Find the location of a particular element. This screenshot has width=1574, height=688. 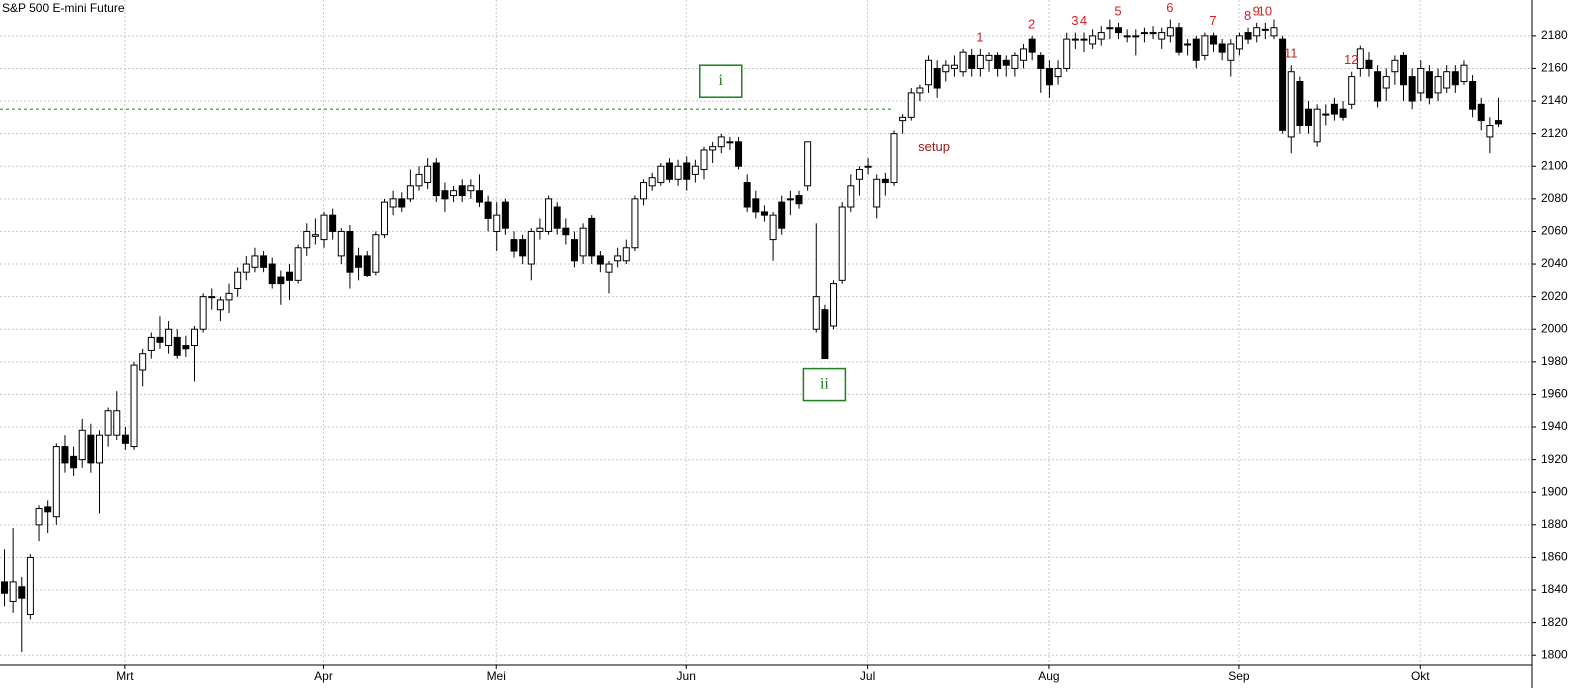

wave-box is located at coordinates (824, 384).